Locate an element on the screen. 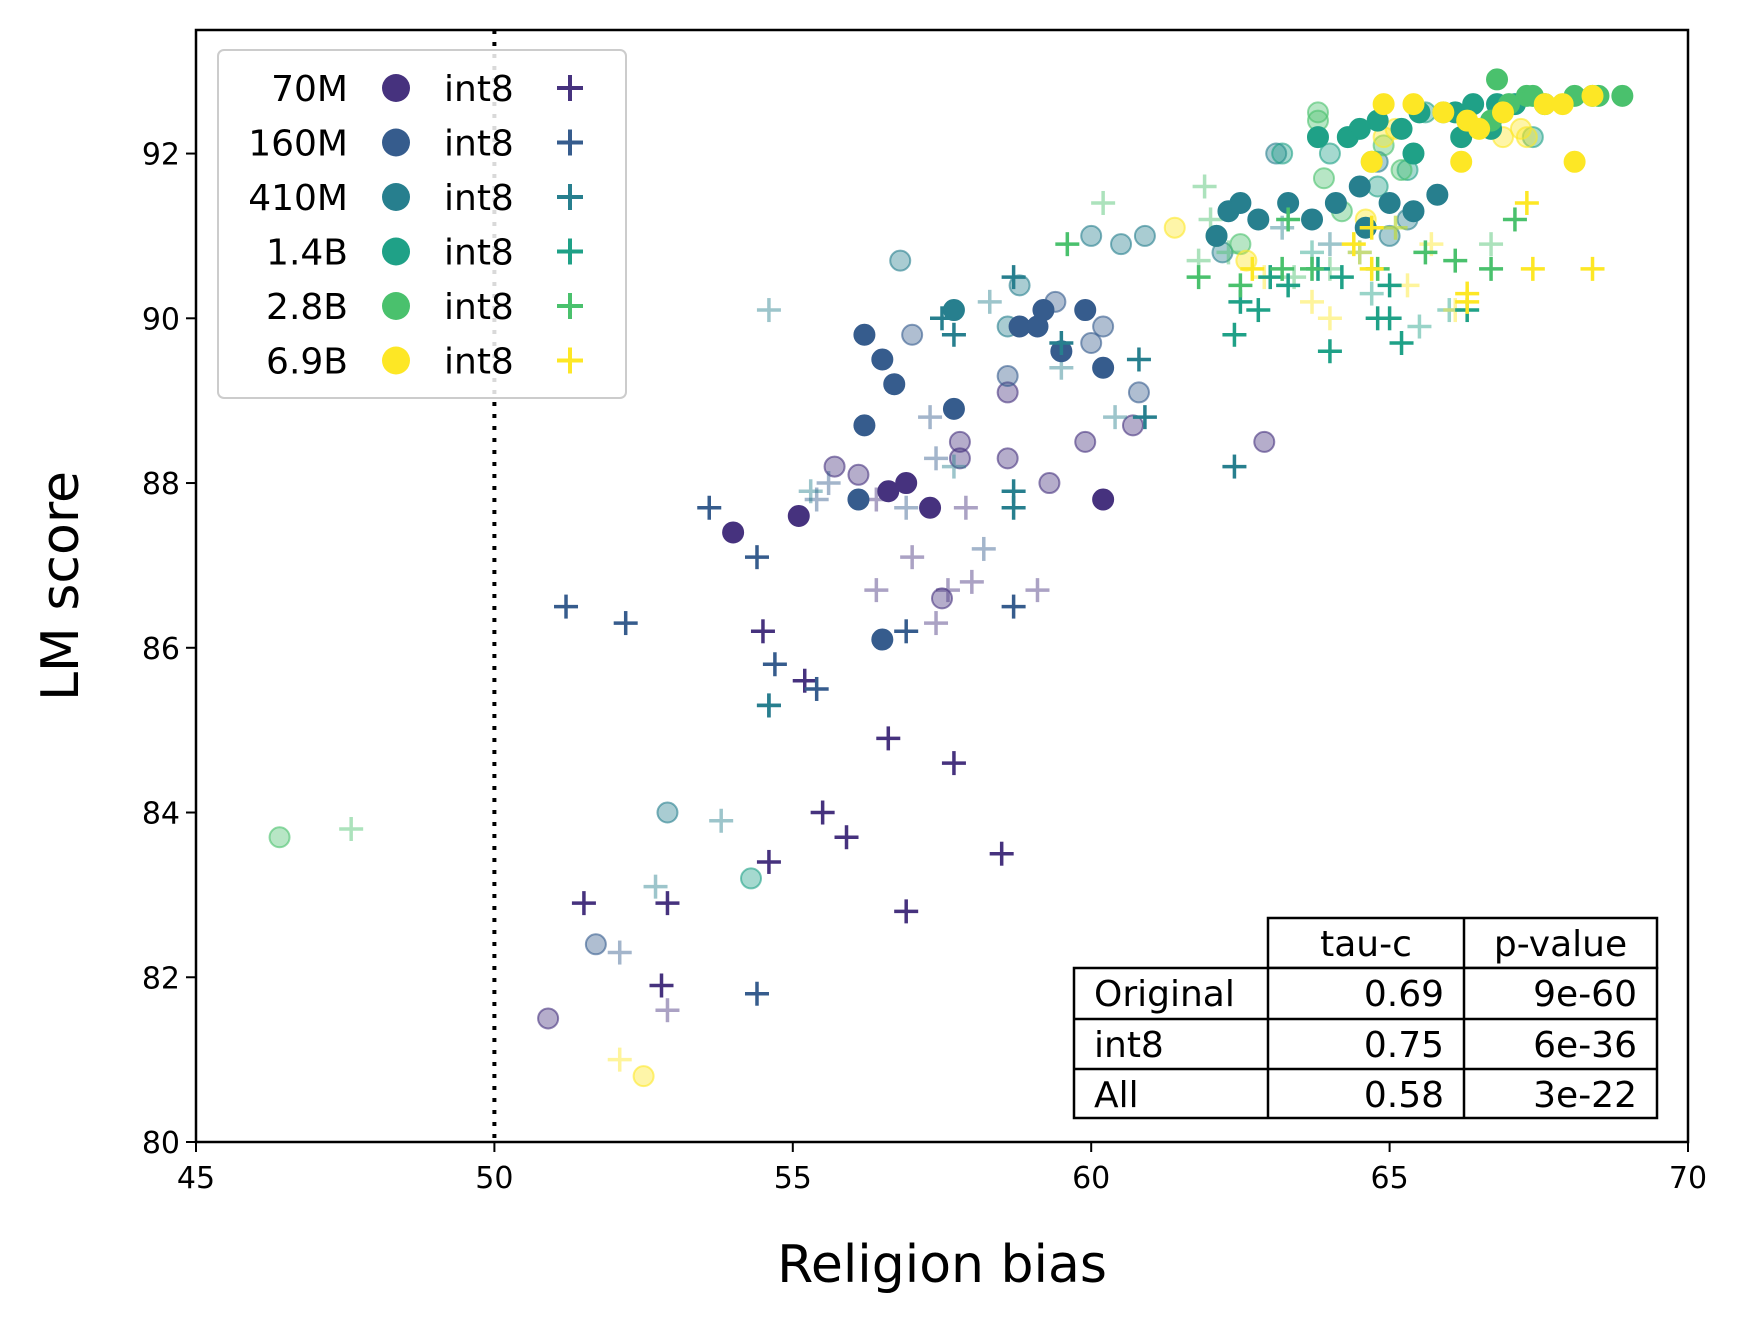  x-axis-label: Religion bias is located at coordinates (942, 1265).